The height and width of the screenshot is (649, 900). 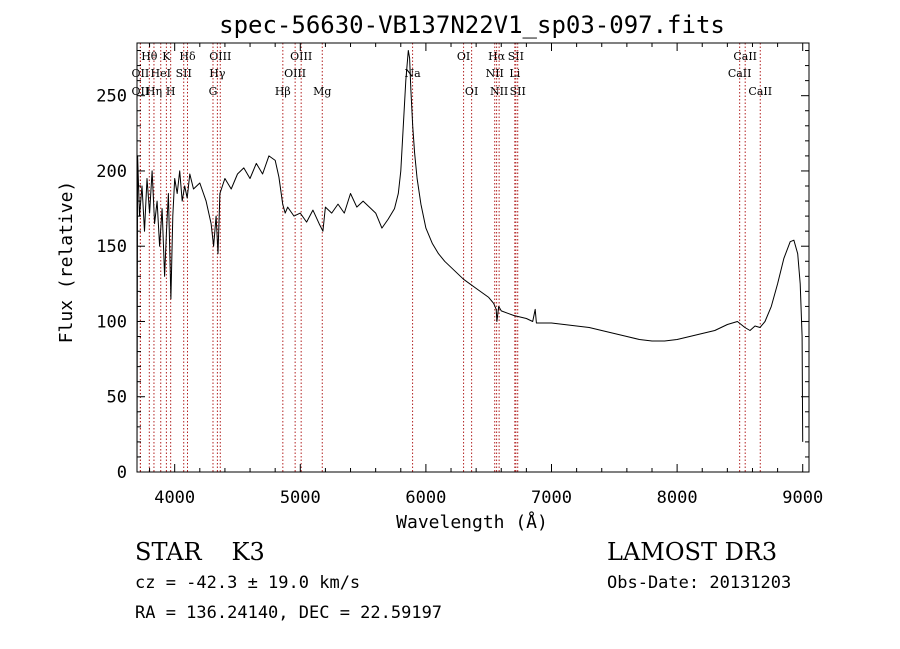 I want to click on marker-label: Hδ, so click(x=187, y=56).